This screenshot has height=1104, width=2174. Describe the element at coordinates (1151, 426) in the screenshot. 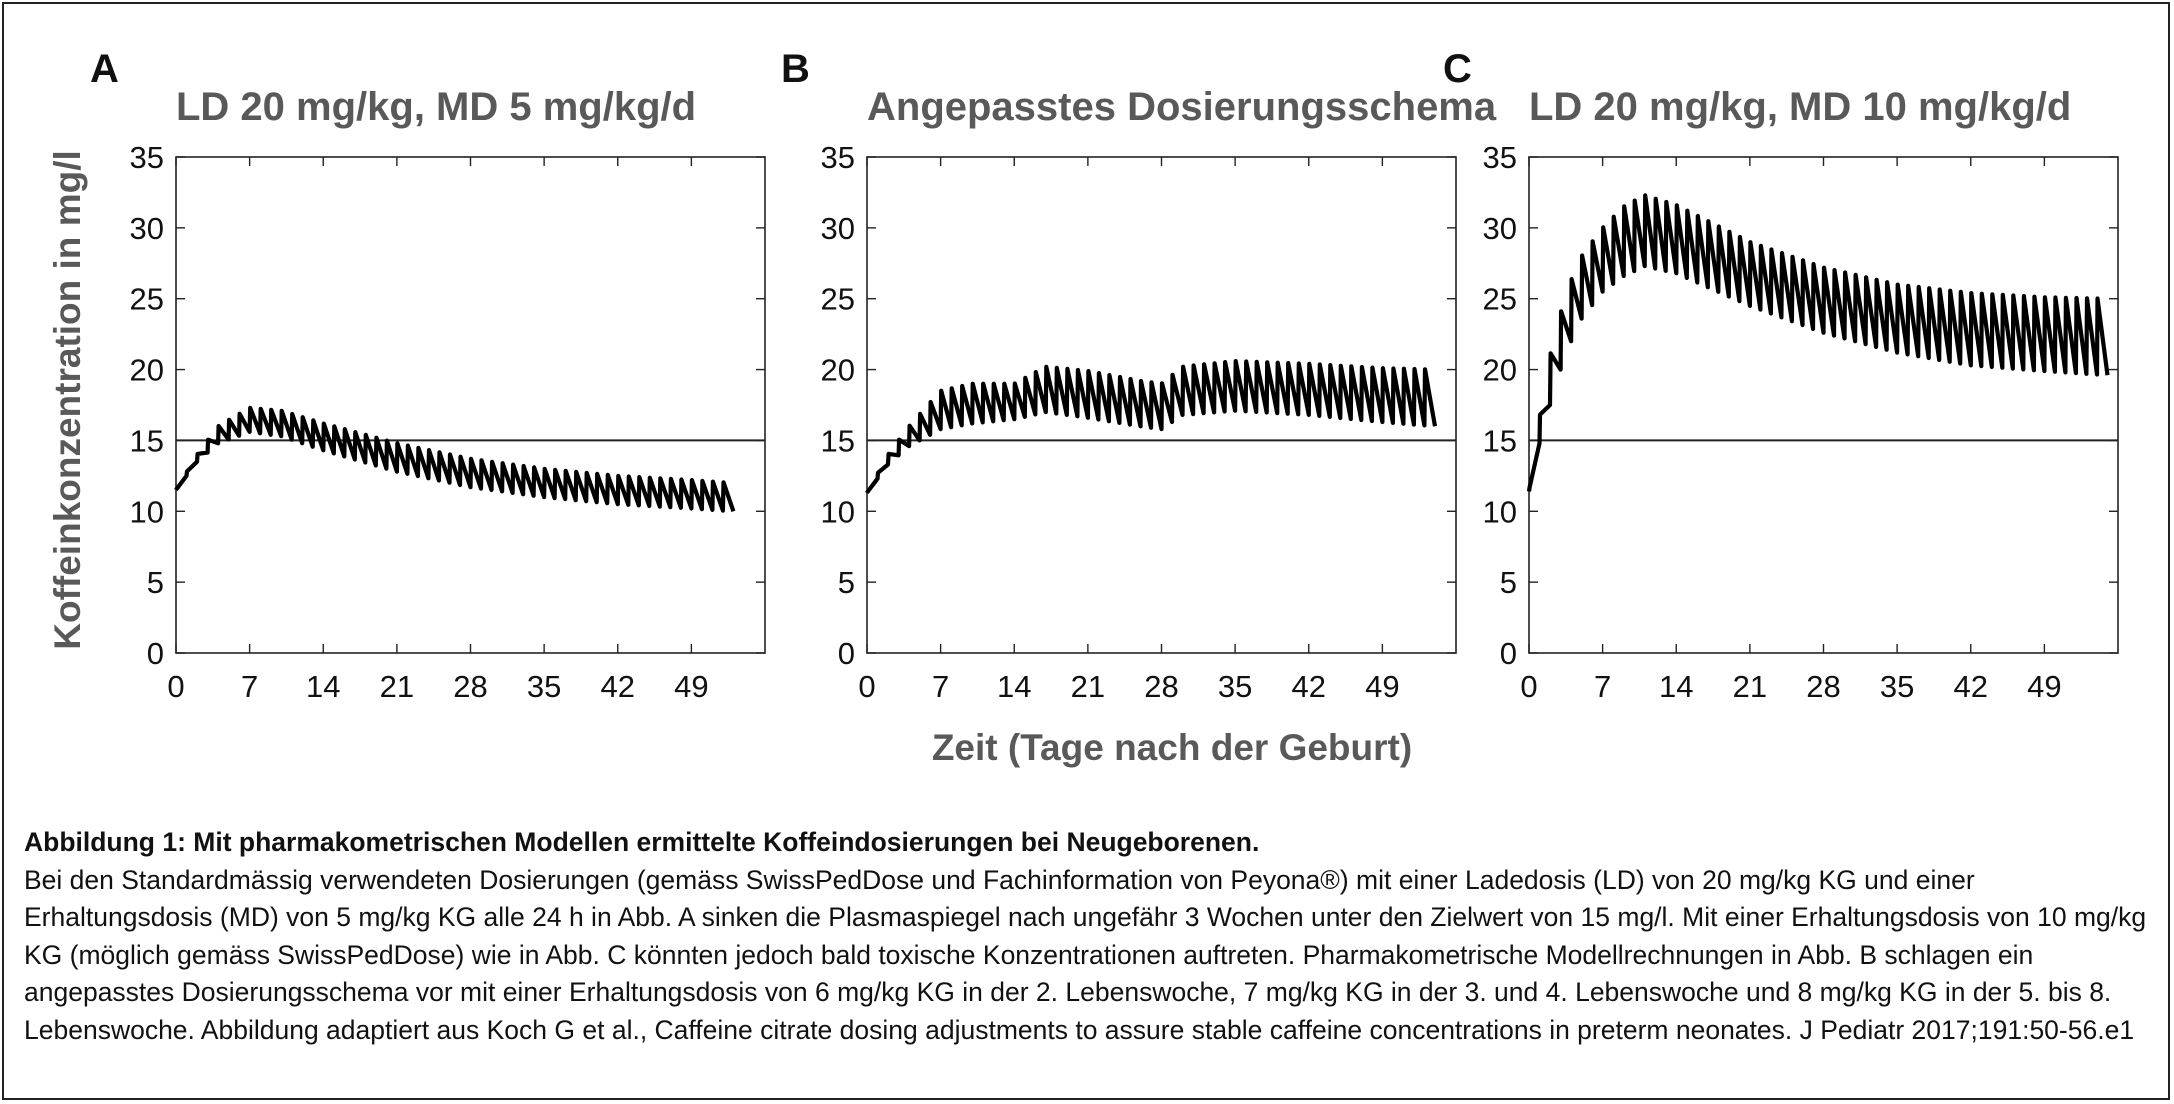

I see `concentration-line-B` at that location.